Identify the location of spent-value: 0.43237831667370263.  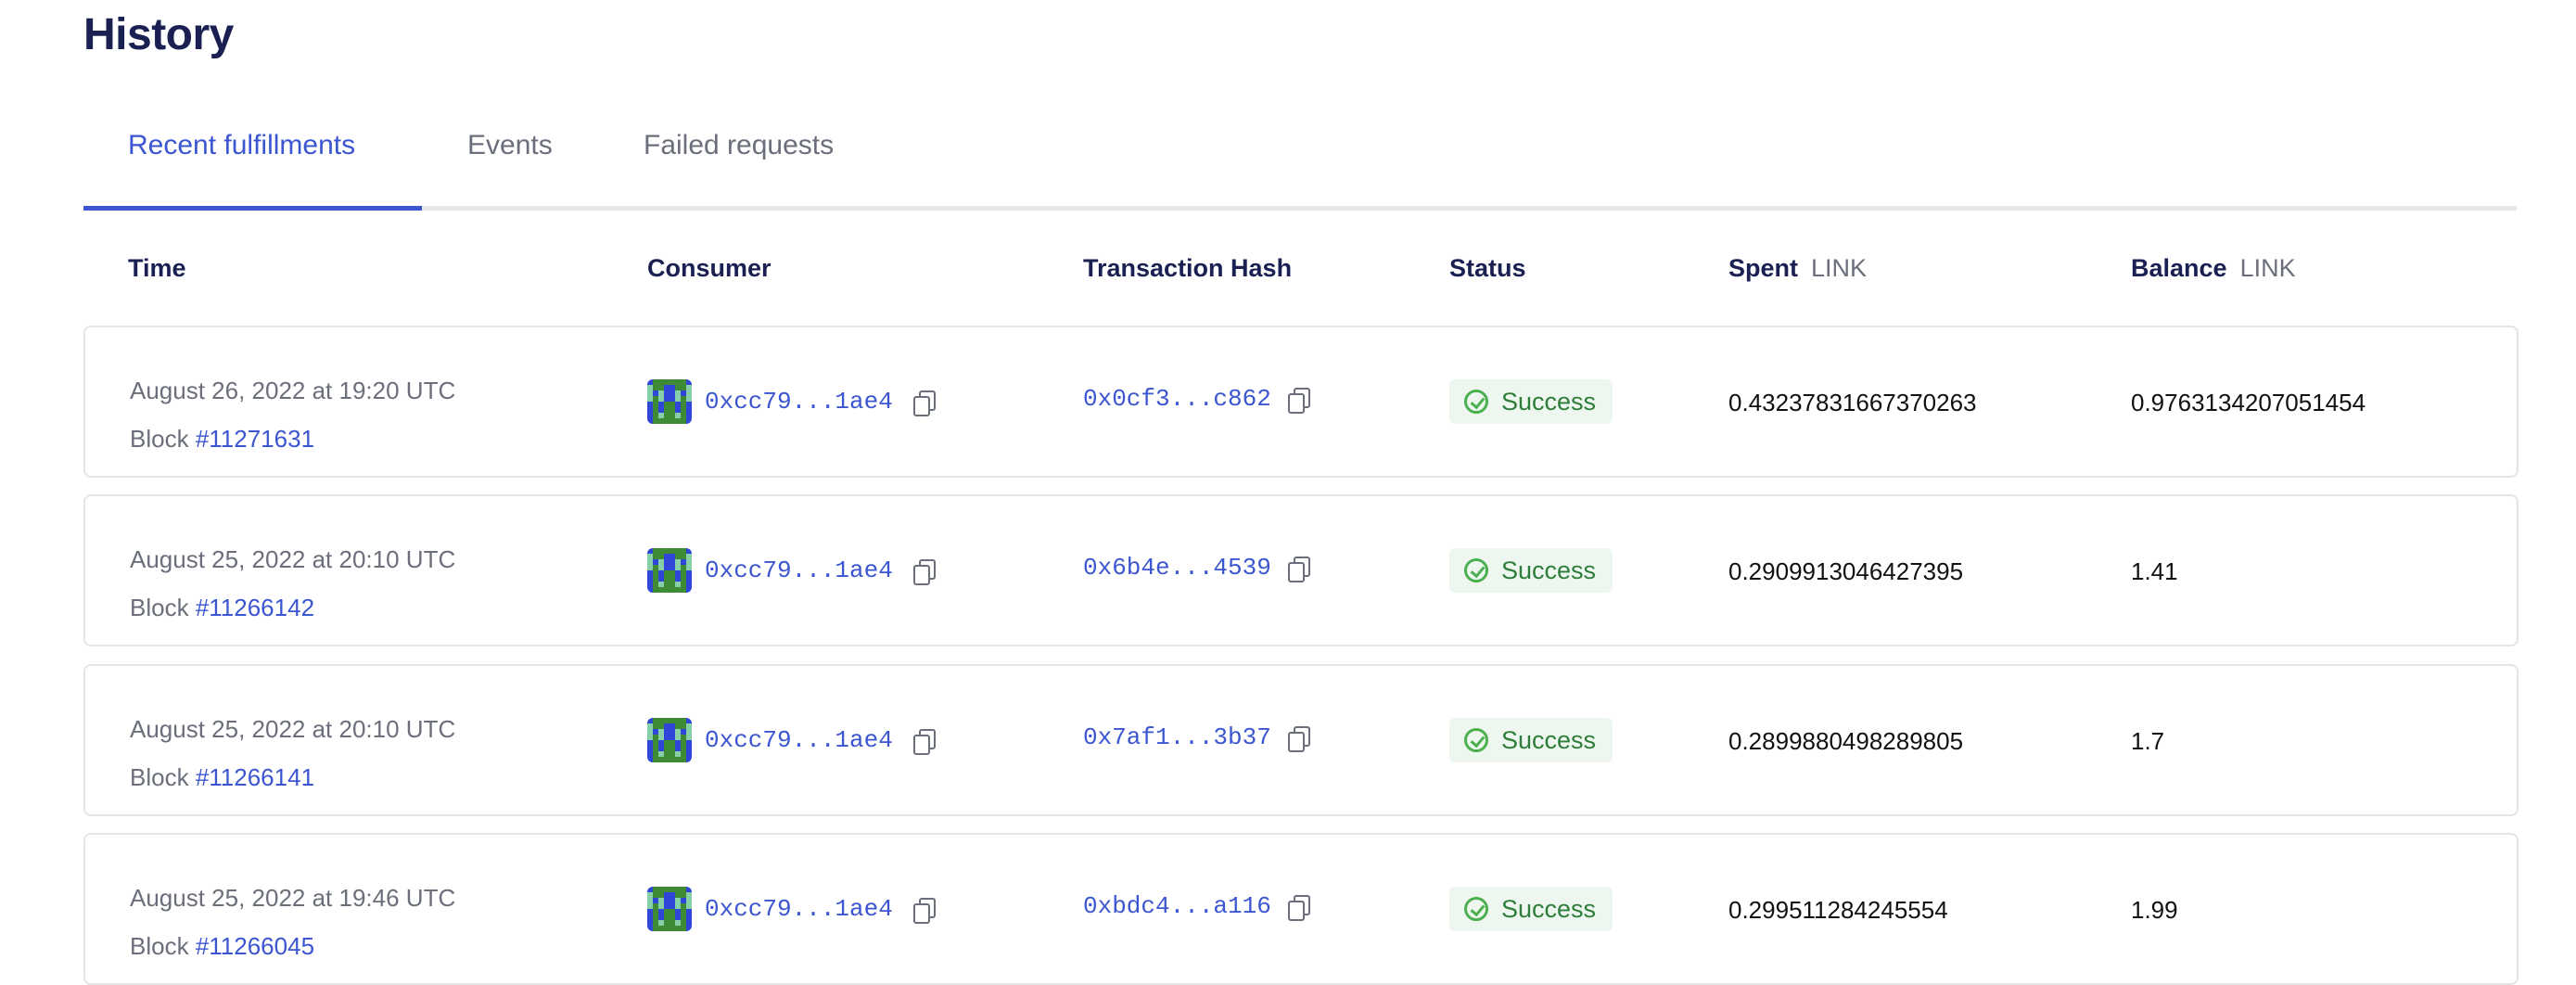
(1853, 402).